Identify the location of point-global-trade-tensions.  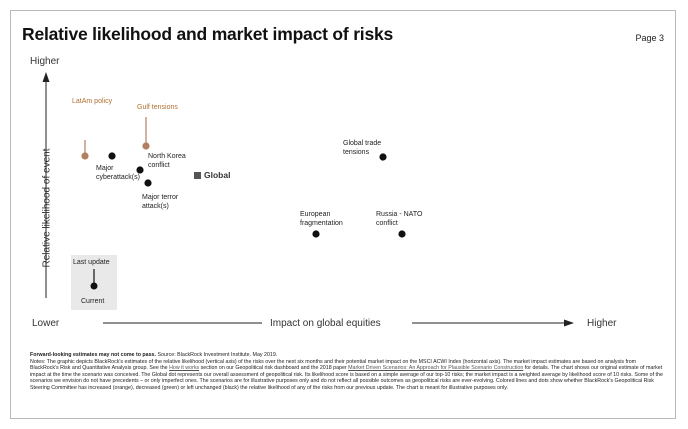
(383, 157).